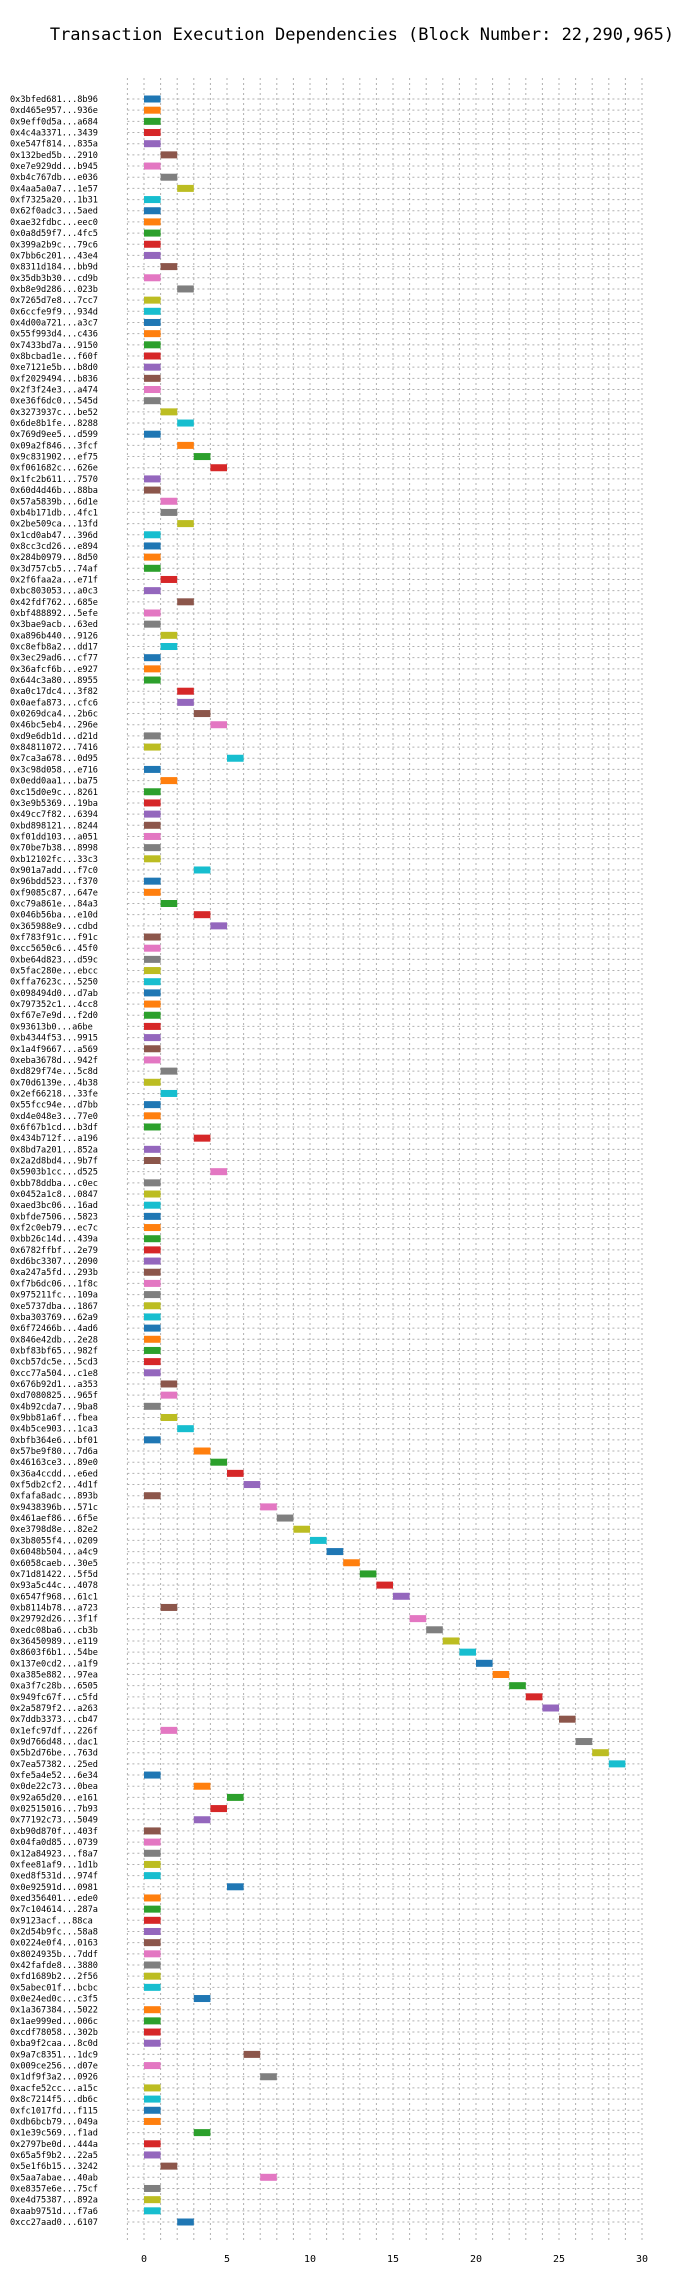 The width and height of the screenshot is (700, 2292). I want to click on transaction-label: 0xffa7623c...5250, so click(54, 983).